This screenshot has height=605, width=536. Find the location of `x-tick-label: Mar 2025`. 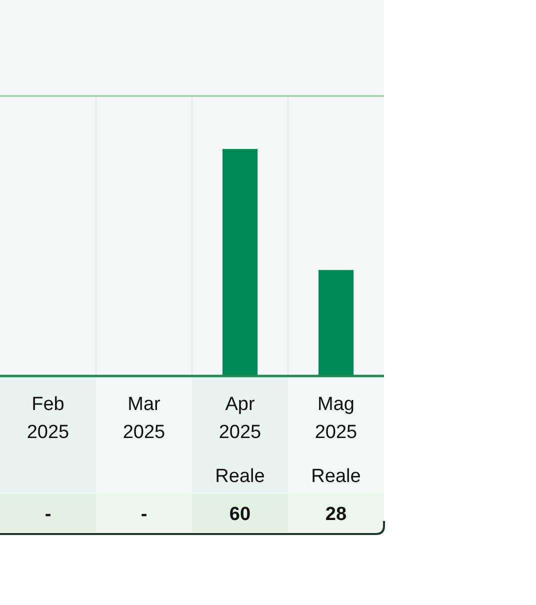

x-tick-label: Mar 2025 is located at coordinates (144, 418).